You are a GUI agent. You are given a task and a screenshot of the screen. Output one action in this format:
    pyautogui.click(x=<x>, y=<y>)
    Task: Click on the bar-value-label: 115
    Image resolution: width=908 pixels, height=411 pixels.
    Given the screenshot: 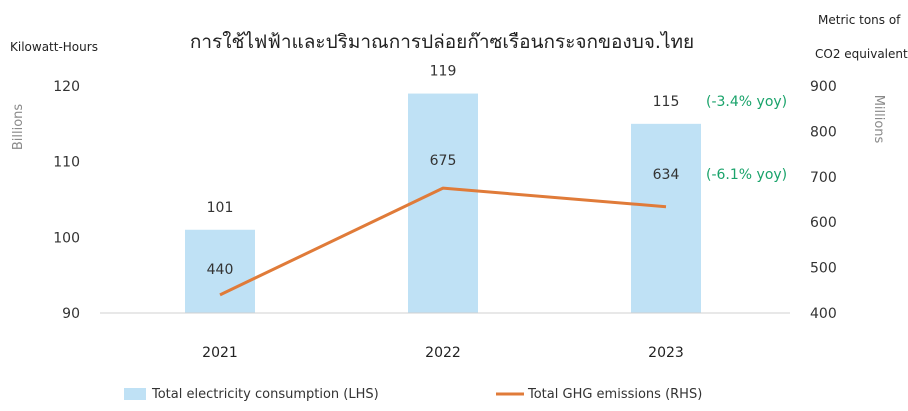 What is the action you would take?
    pyautogui.click(x=666, y=102)
    